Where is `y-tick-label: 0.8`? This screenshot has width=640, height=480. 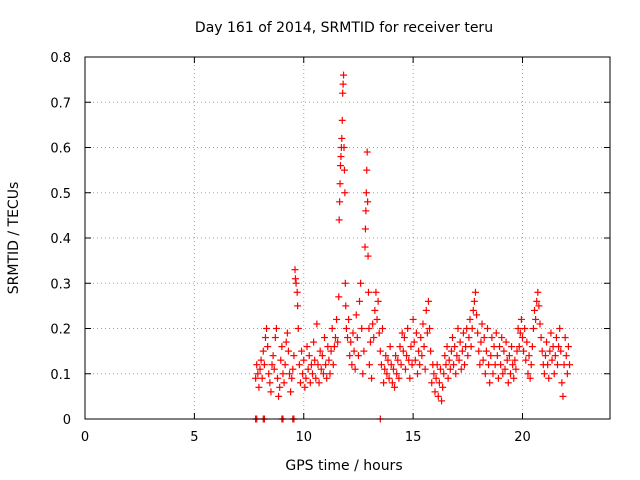 y-tick-label: 0.8 is located at coordinates (60, 58).